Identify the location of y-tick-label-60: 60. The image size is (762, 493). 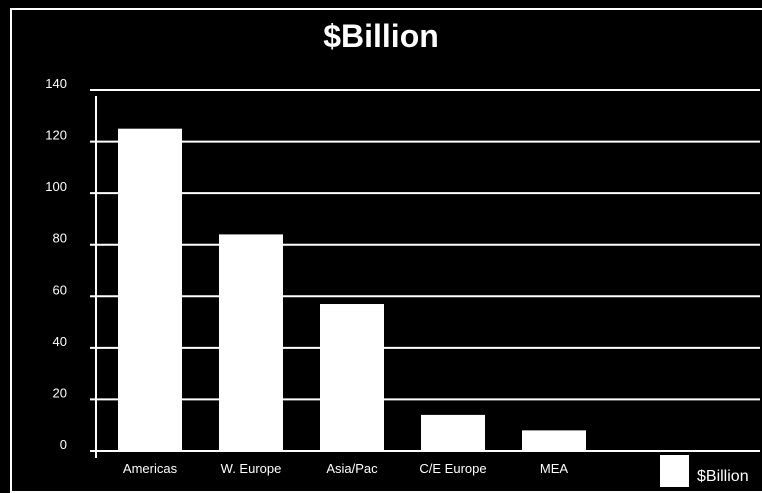
(60, 289).